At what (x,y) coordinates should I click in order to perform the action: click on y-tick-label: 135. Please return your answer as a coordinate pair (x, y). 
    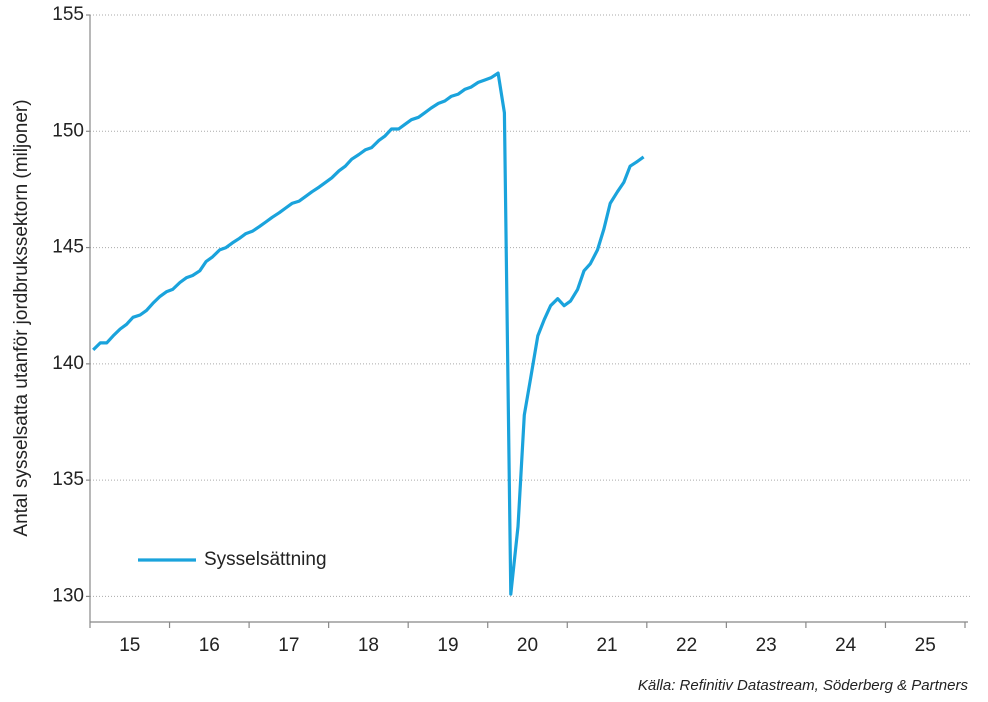
    Looking at the image, I should click on (68, 479).